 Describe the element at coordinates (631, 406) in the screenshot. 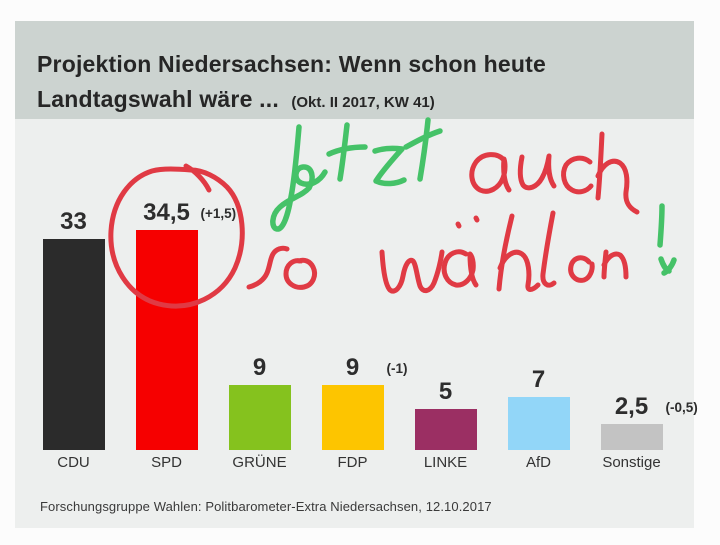

I see `bar-value-label: 2,5` at that location.